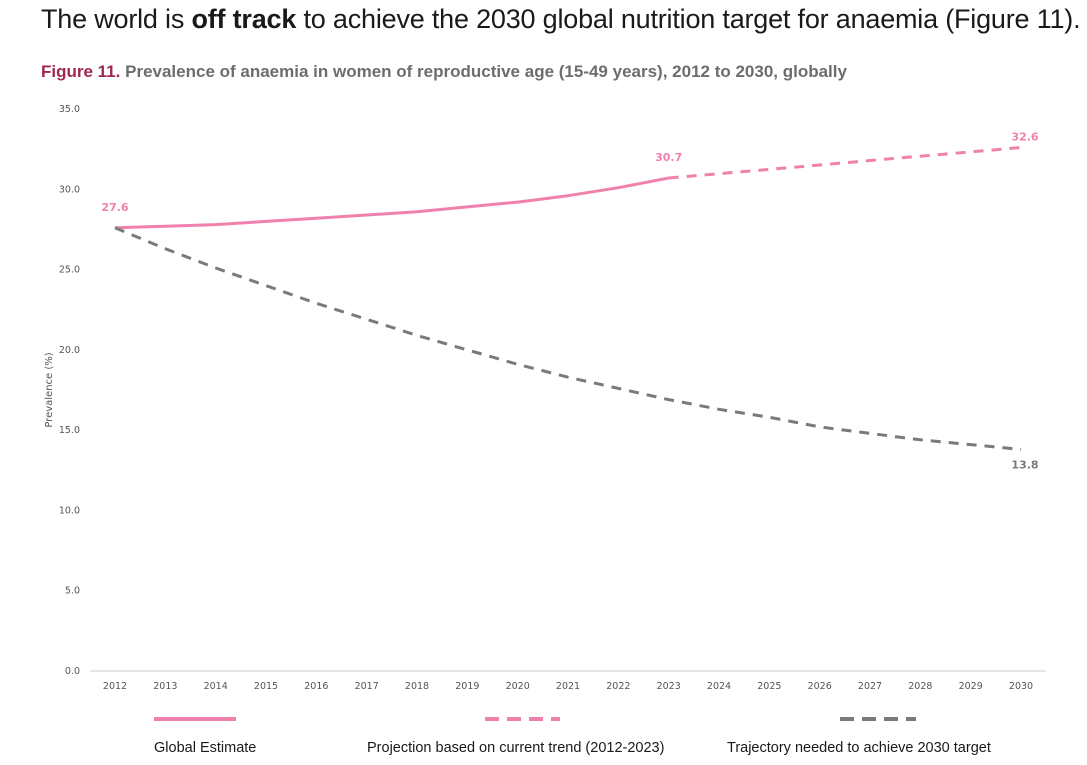  Describe the element at coordinates (1021, 686) in the screenshot. I see `x-tick-label: 2030` at that location.